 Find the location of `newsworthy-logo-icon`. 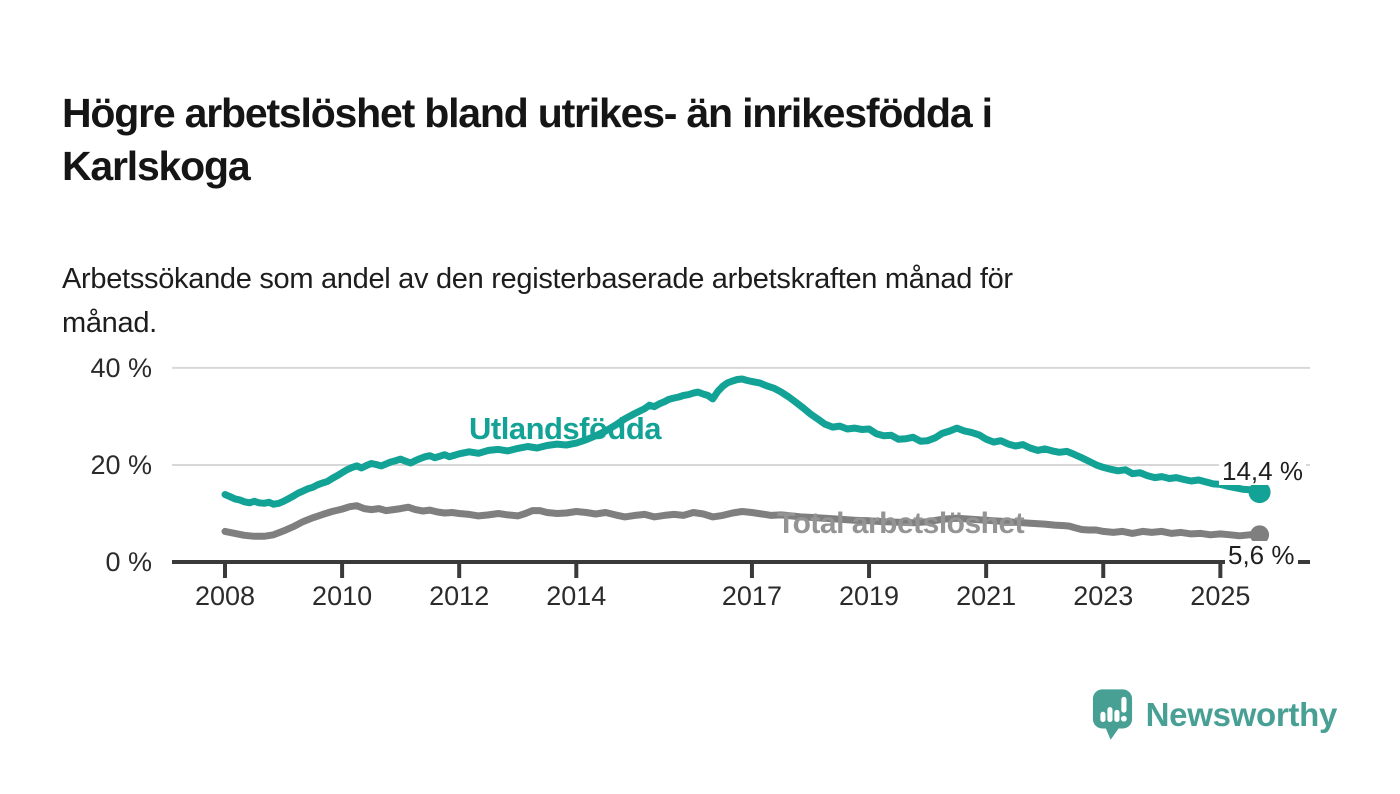

newsworthy-logo-icon is located at coordinates (1112, 714).